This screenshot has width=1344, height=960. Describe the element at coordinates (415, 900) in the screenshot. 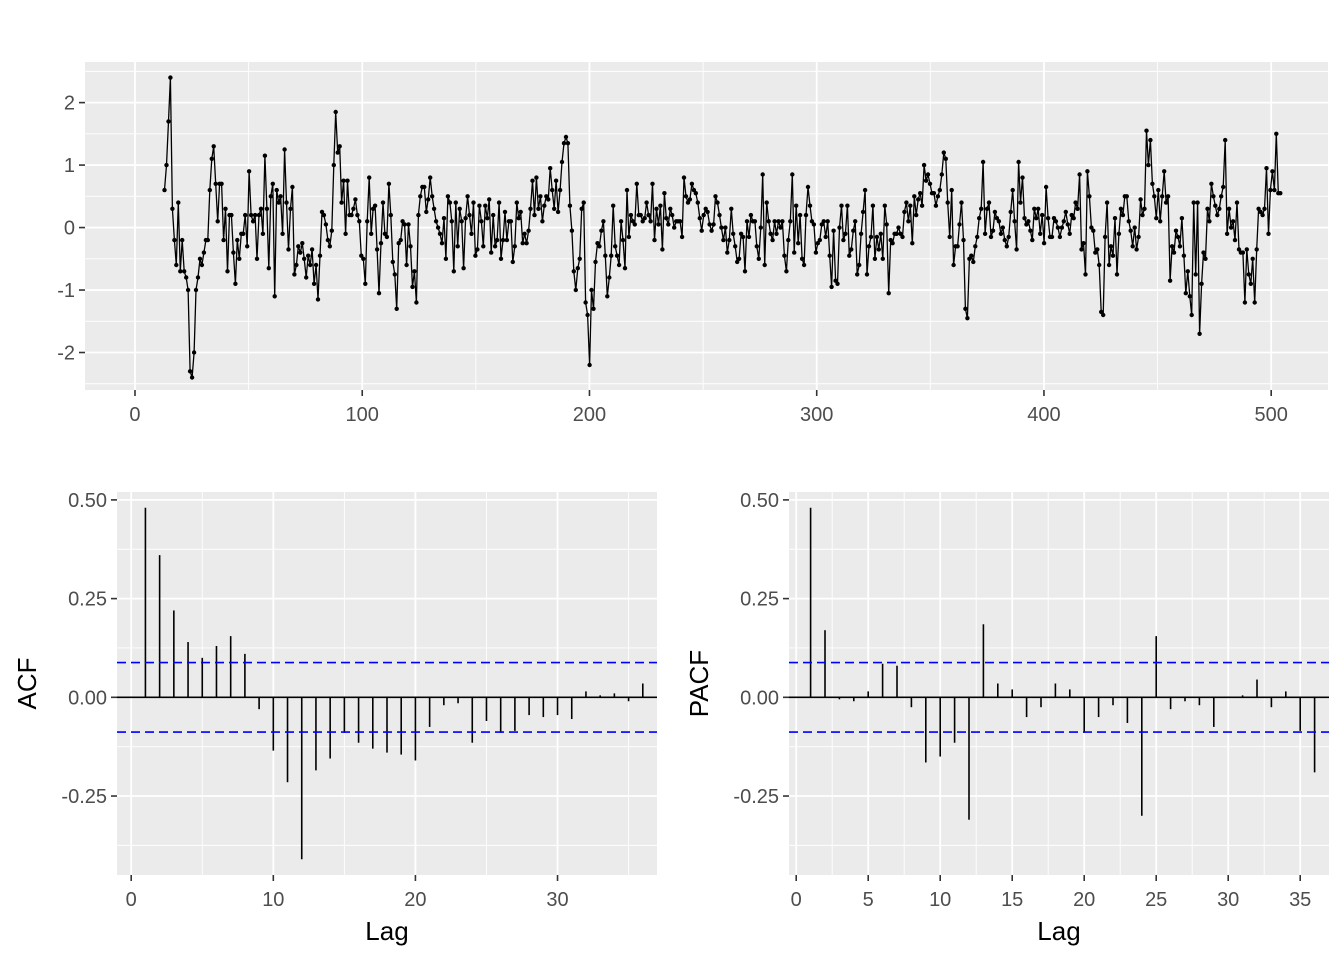

I see `x-tick-label: 20` at that location.